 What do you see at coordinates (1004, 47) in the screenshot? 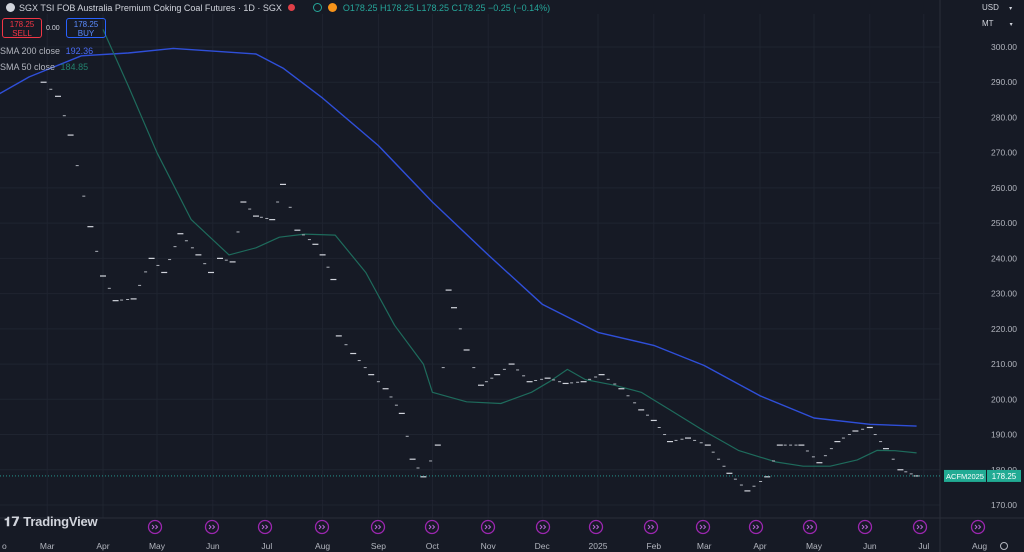
I see `y-tick-label: 300.00` at bounding box center [1004, 47].